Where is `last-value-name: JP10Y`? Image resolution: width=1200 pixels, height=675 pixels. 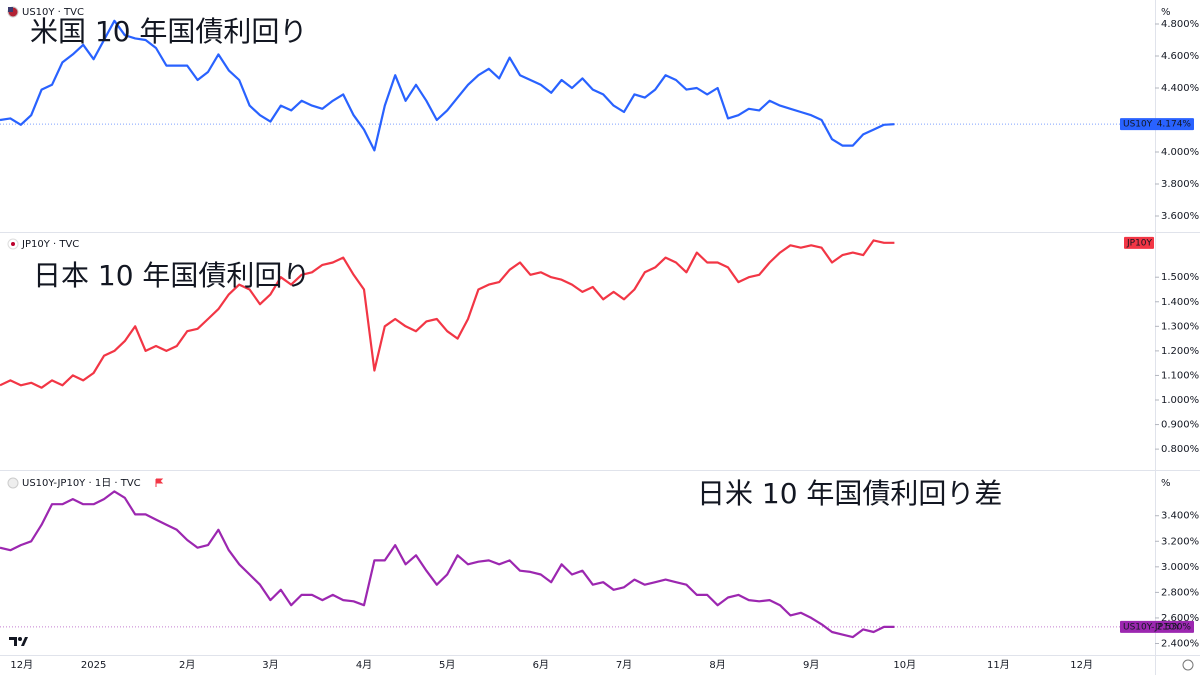
last-value-name: JP10Y is located at coordinates (1139, 243).